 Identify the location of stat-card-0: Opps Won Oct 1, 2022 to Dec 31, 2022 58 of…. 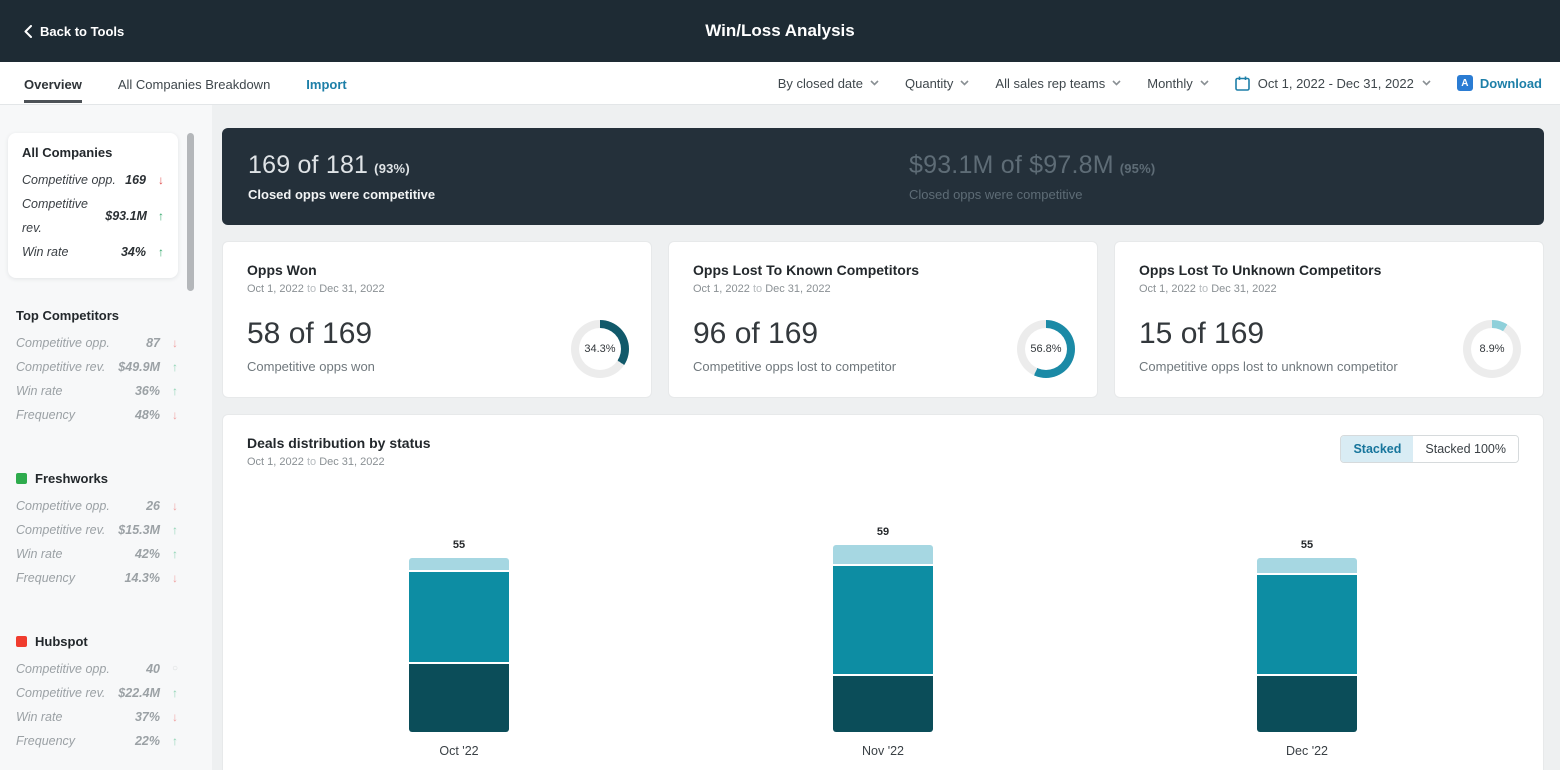
(437, 319).